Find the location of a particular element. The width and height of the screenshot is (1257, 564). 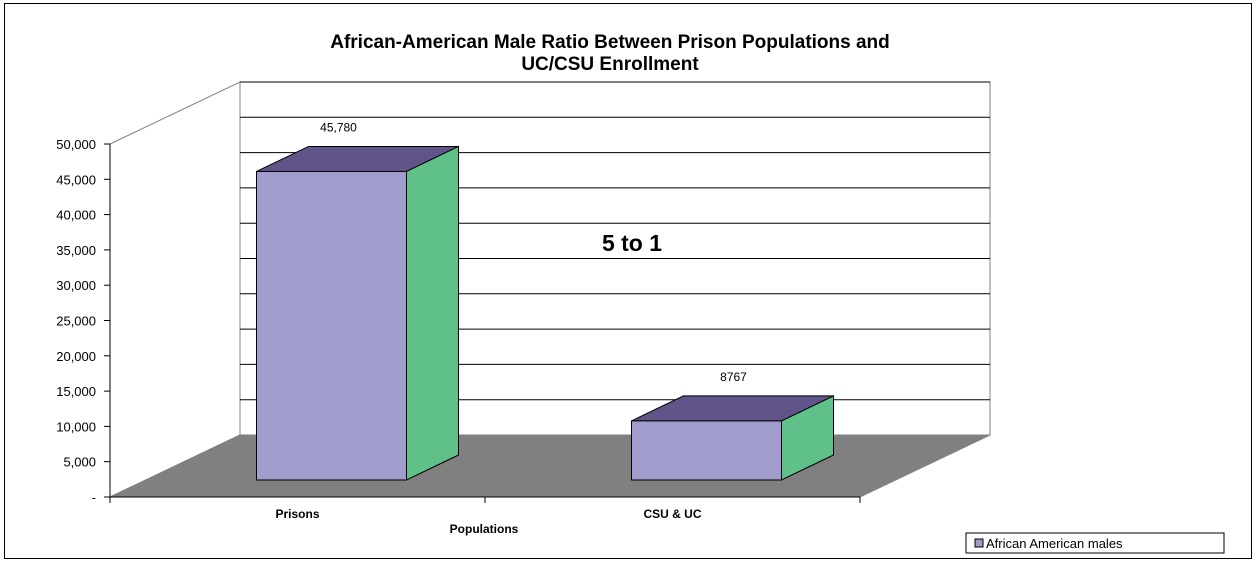

chart-floor is located at coordinates (550, 466).